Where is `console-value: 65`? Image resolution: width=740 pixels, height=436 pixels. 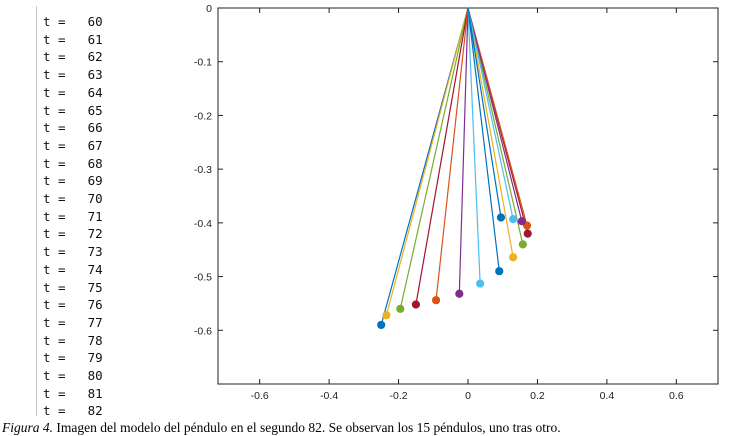
console-value: 65 is located at coordinates (95, 110).